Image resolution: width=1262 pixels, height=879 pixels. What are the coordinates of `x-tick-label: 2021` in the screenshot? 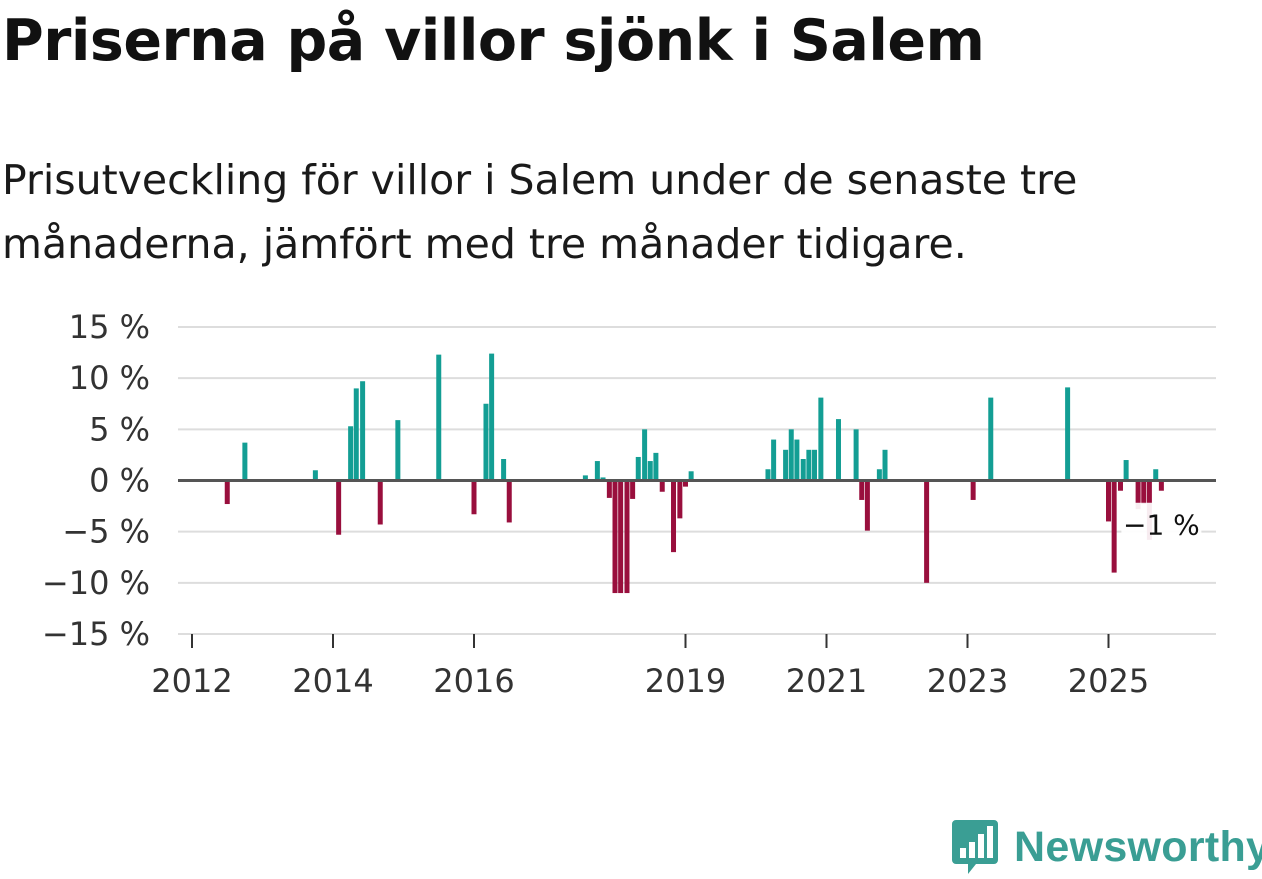 It's located at (826, 681).